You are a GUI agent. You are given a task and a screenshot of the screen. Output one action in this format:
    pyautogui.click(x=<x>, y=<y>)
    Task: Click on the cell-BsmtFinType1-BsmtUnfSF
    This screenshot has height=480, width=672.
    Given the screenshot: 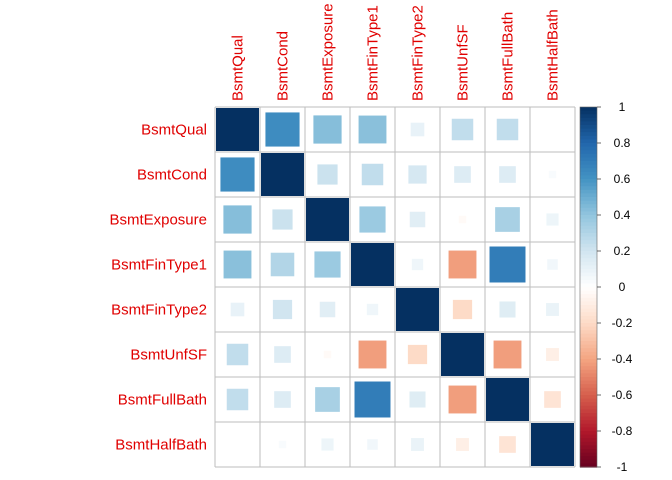 What is the action you would take?
    pyautogui.click(x=462, y=264)
    